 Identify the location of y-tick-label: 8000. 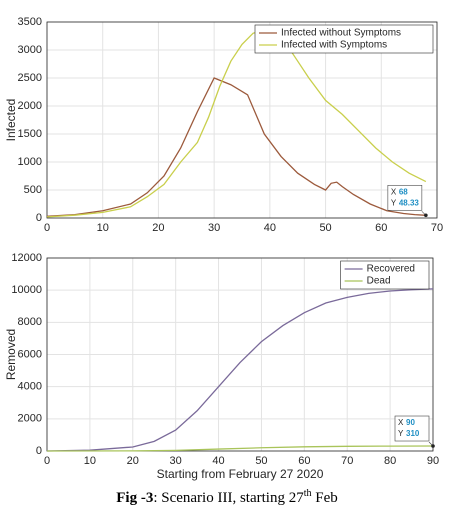
(30, 322).